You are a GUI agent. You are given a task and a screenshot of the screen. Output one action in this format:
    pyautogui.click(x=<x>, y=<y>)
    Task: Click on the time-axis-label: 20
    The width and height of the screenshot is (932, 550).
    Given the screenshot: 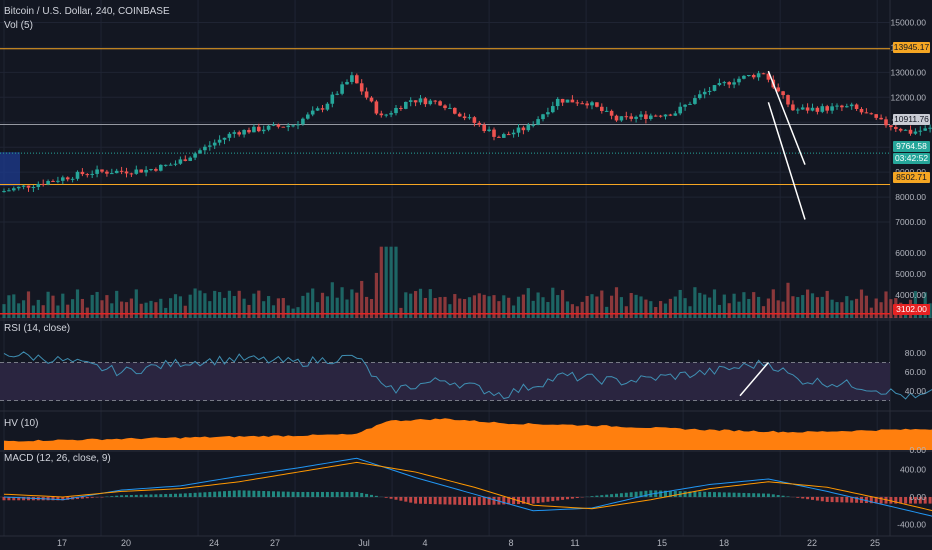 What is the action you would take?
    pyautogui.click(x=126, y=543)
    